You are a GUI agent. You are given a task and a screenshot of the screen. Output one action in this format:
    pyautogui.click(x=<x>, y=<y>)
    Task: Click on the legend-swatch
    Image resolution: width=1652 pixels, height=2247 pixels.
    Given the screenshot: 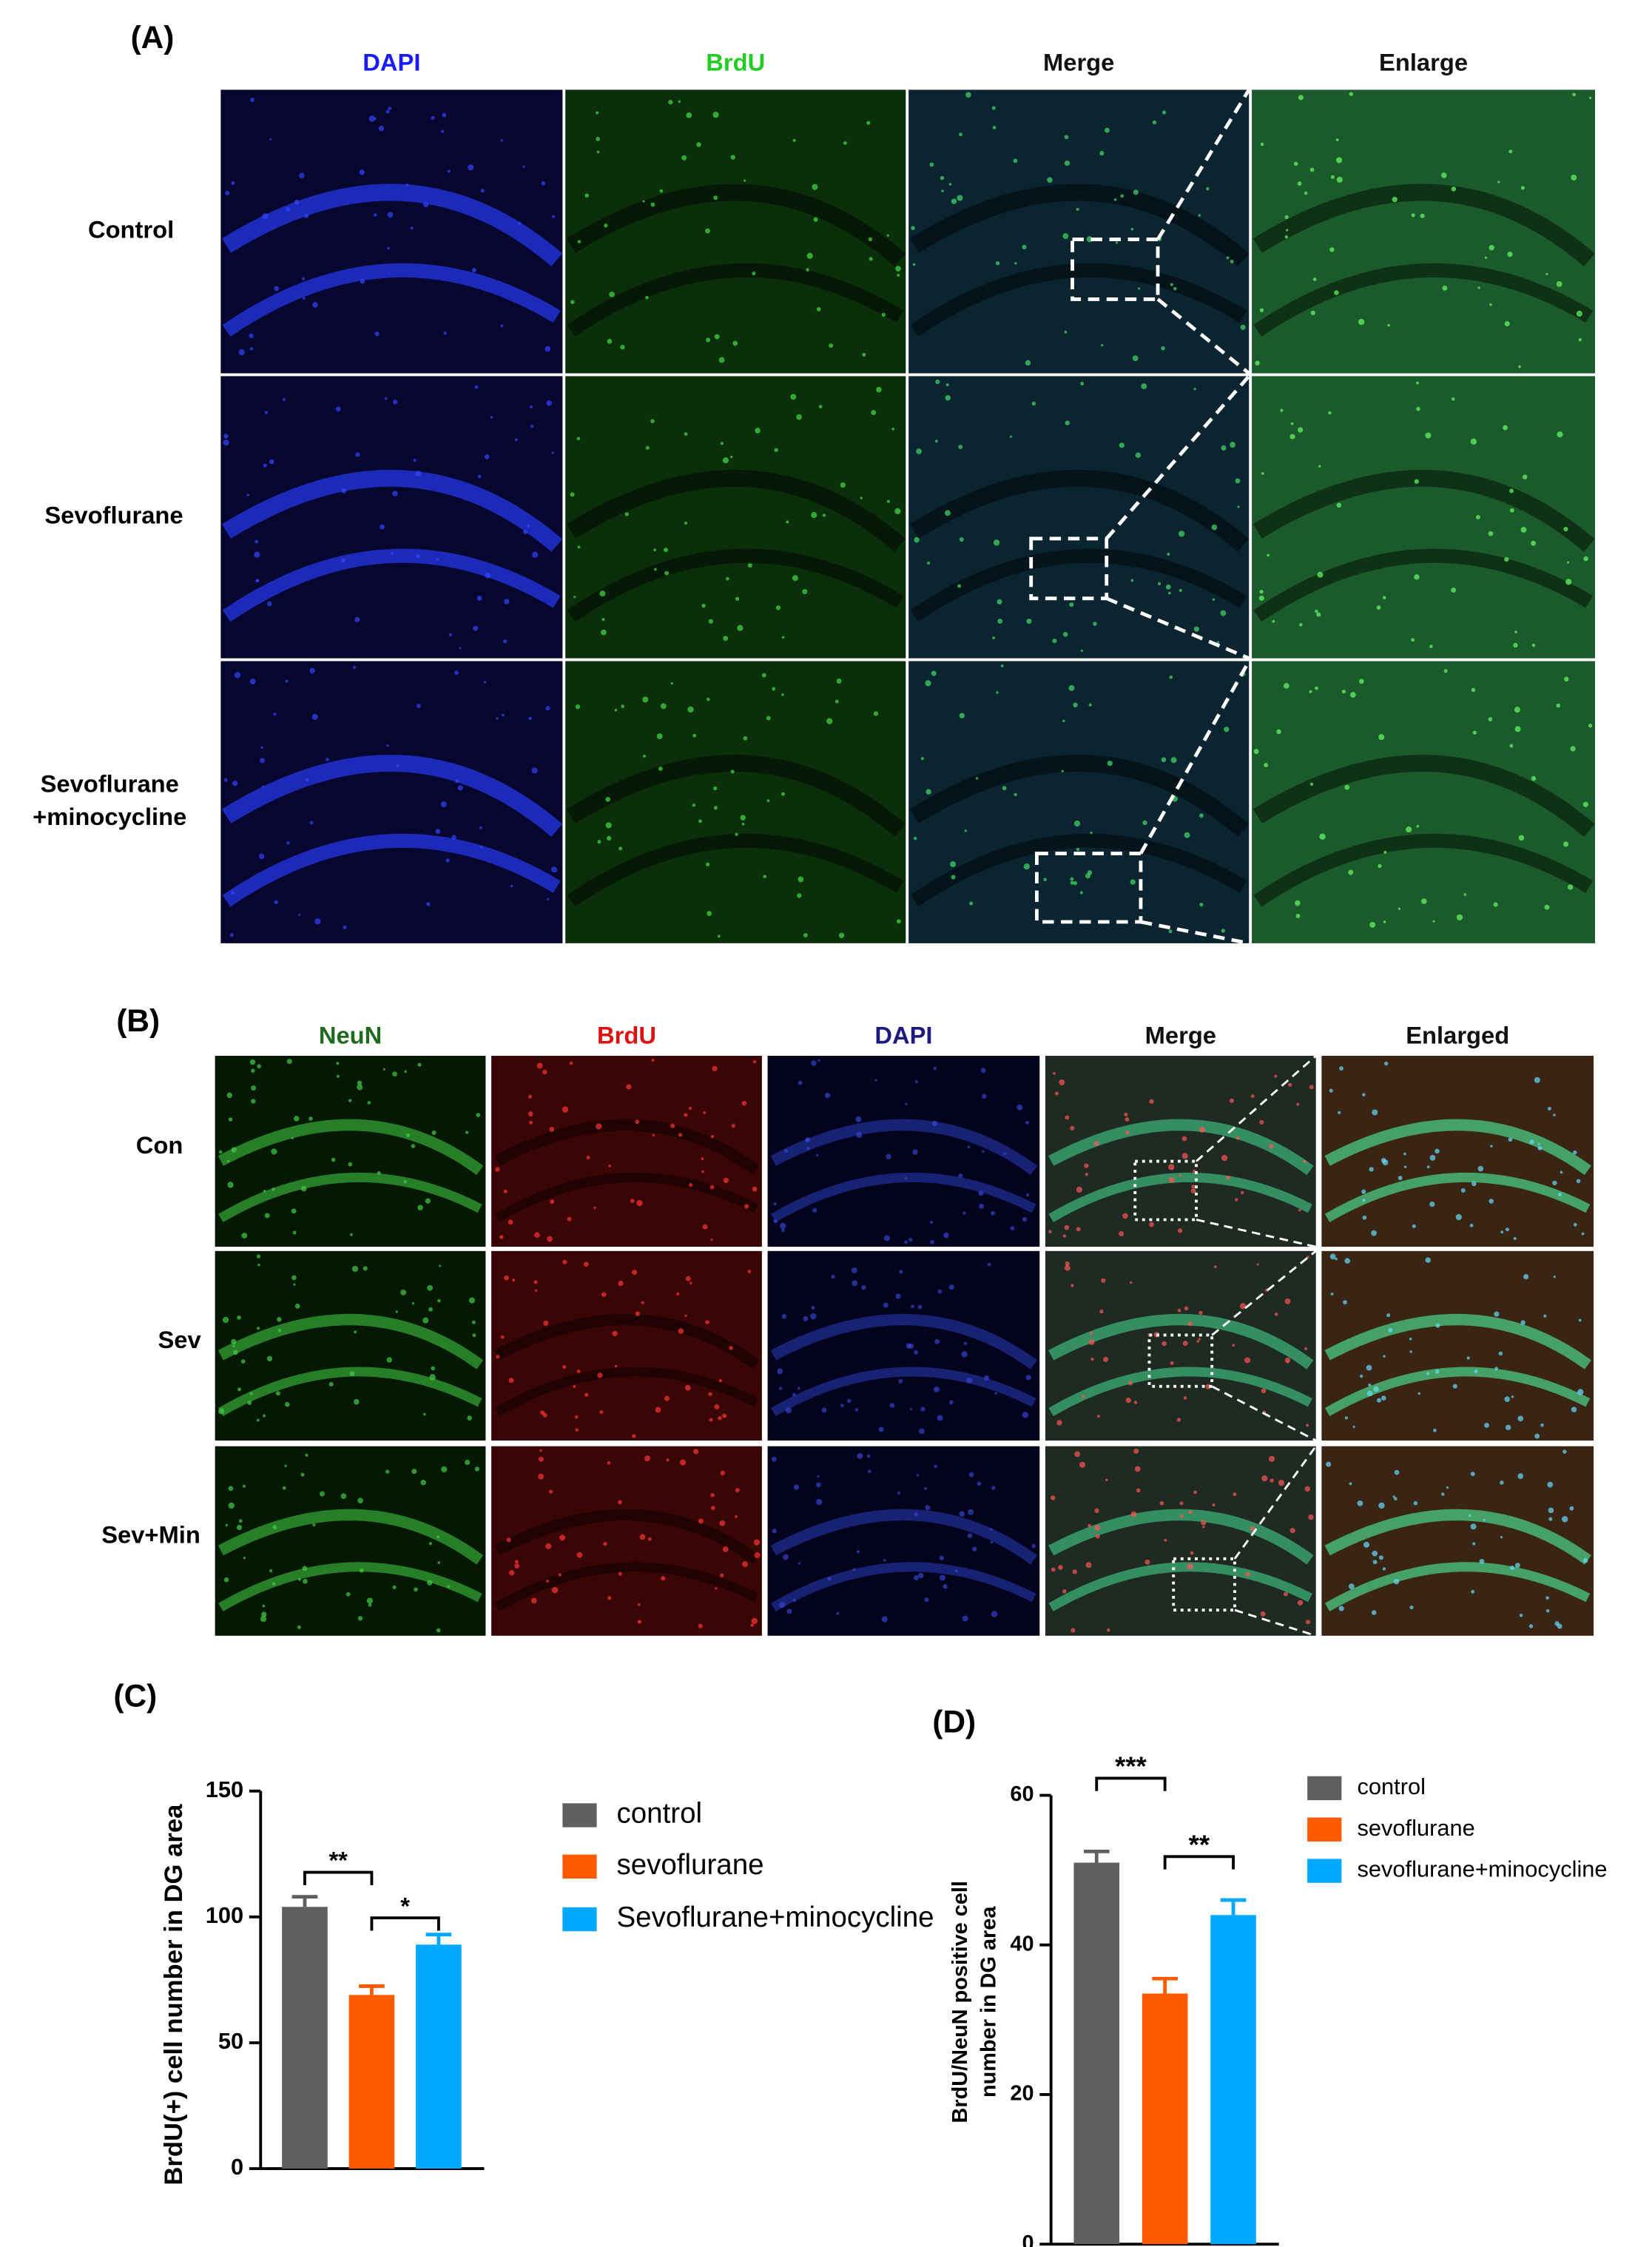 What is the action you would take?
    pyautogui.click(x=1324, y=1788)
    